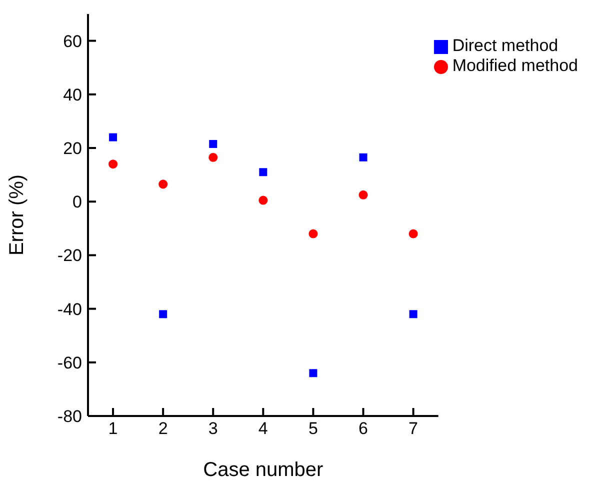 The width and height of the screenshot is (608, 504). Describe the element at coordinates (413, 428) in the screenshot. I see `x-tick-label: 7` at that location.